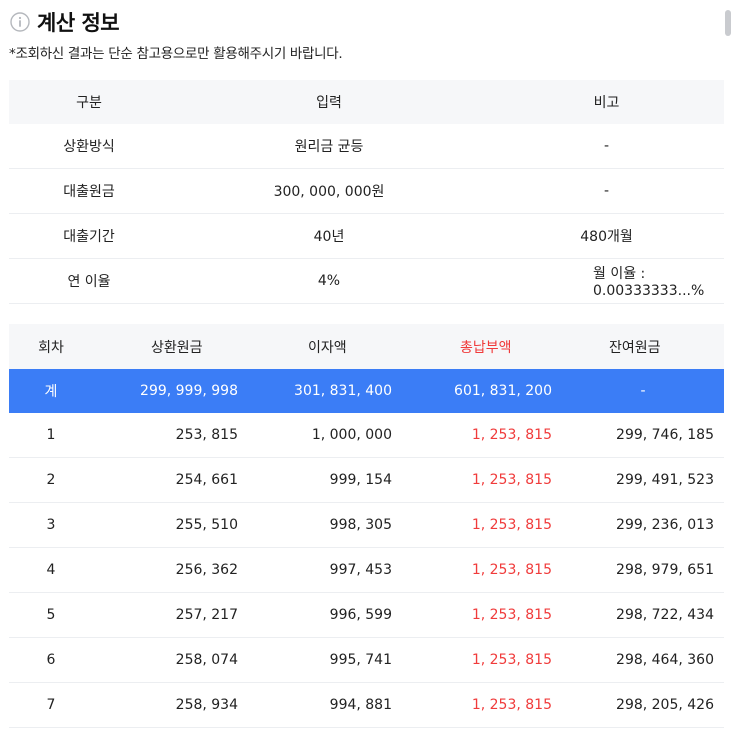 The height and width of the screenshot is (756, 736). I want to click on interest-cell: 997, 453, so click(325, 570).